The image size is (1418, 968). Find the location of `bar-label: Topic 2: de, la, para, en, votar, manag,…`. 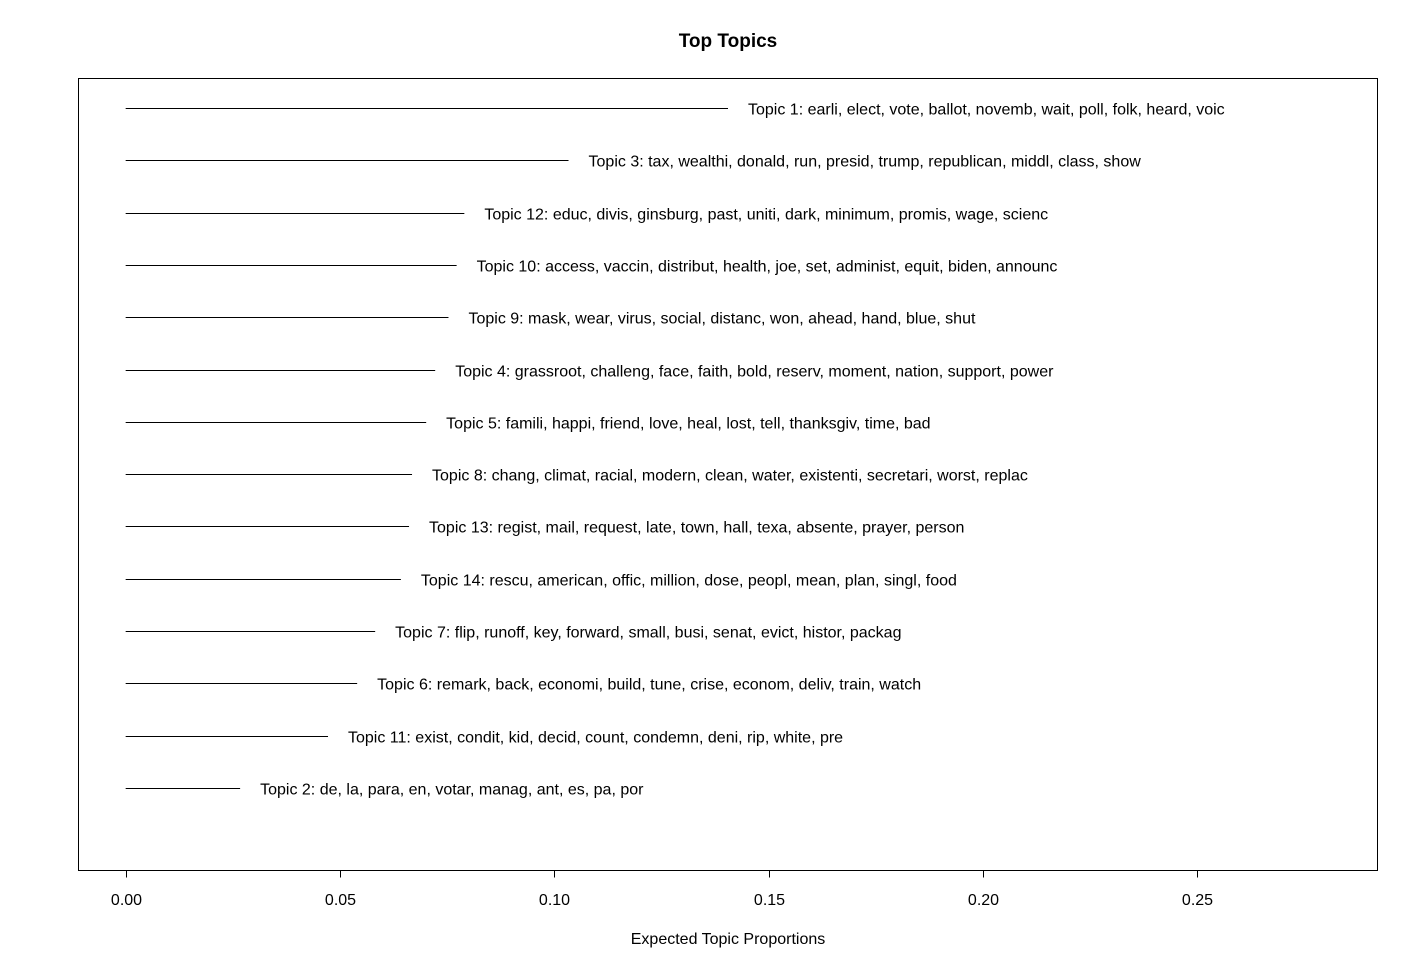

bar-label: Topic 2: de, la, para, en, votar, manag,… is located at coordinates (452, 790).